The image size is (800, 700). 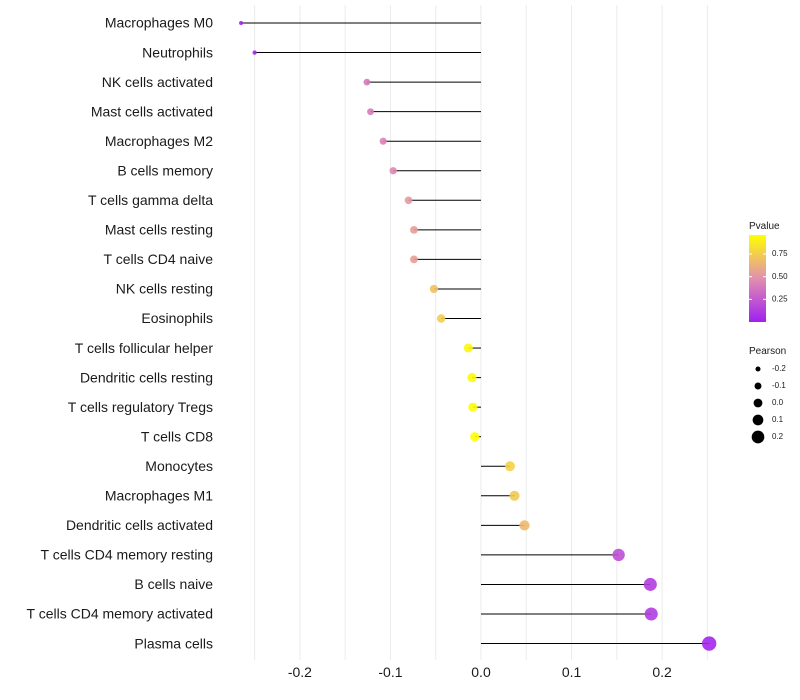 What do you see at coordinates (778, 436) in the screenshot?
I see `size-legend-label: 0.2` at bounding box center [778, 436].